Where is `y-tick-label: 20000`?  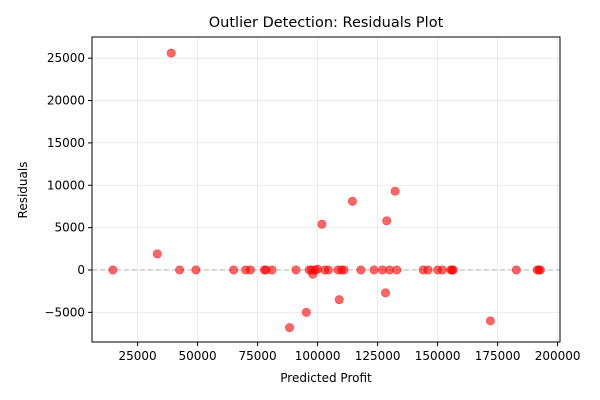 y-tick-label: 20000 is located at coordinates (66, 101).